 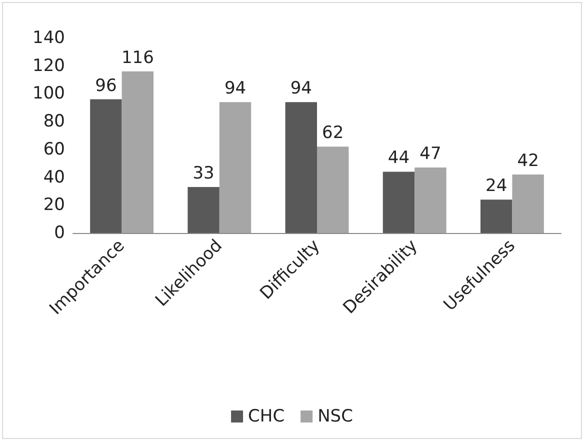 I want to click on y-tick-label: 140, so click(x=48, y=38).